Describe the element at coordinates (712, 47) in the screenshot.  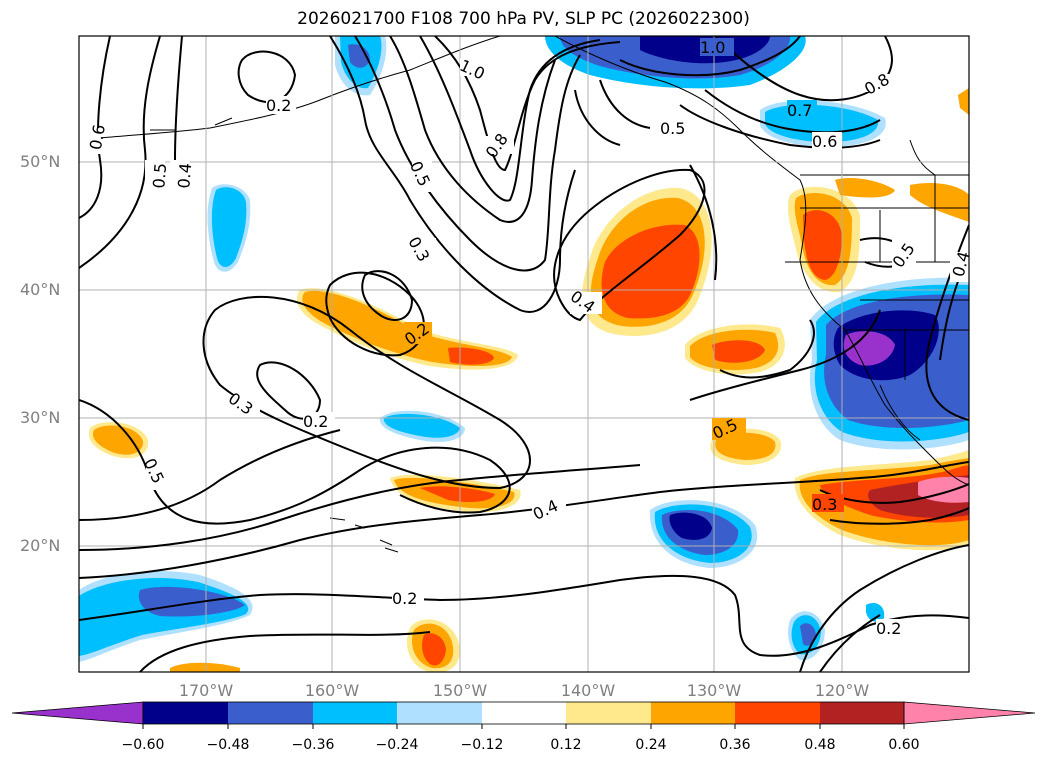
I see `contour-label: 1.0` at that location.